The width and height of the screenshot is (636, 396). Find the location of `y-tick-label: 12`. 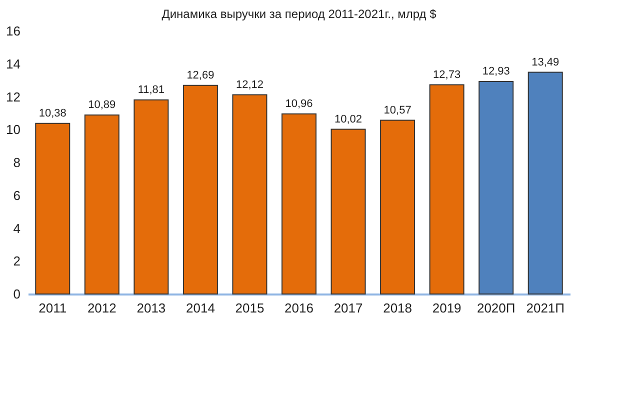

y-tick-label: 12 is located at coordinates (13, 96).